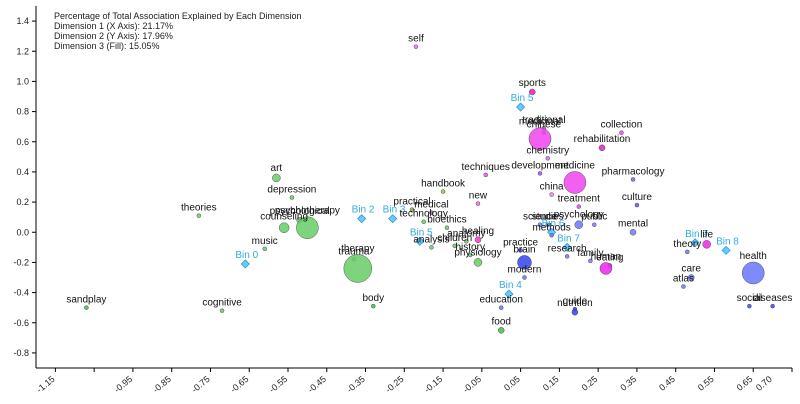  I want to click on word-label: care, so click(691, 269).